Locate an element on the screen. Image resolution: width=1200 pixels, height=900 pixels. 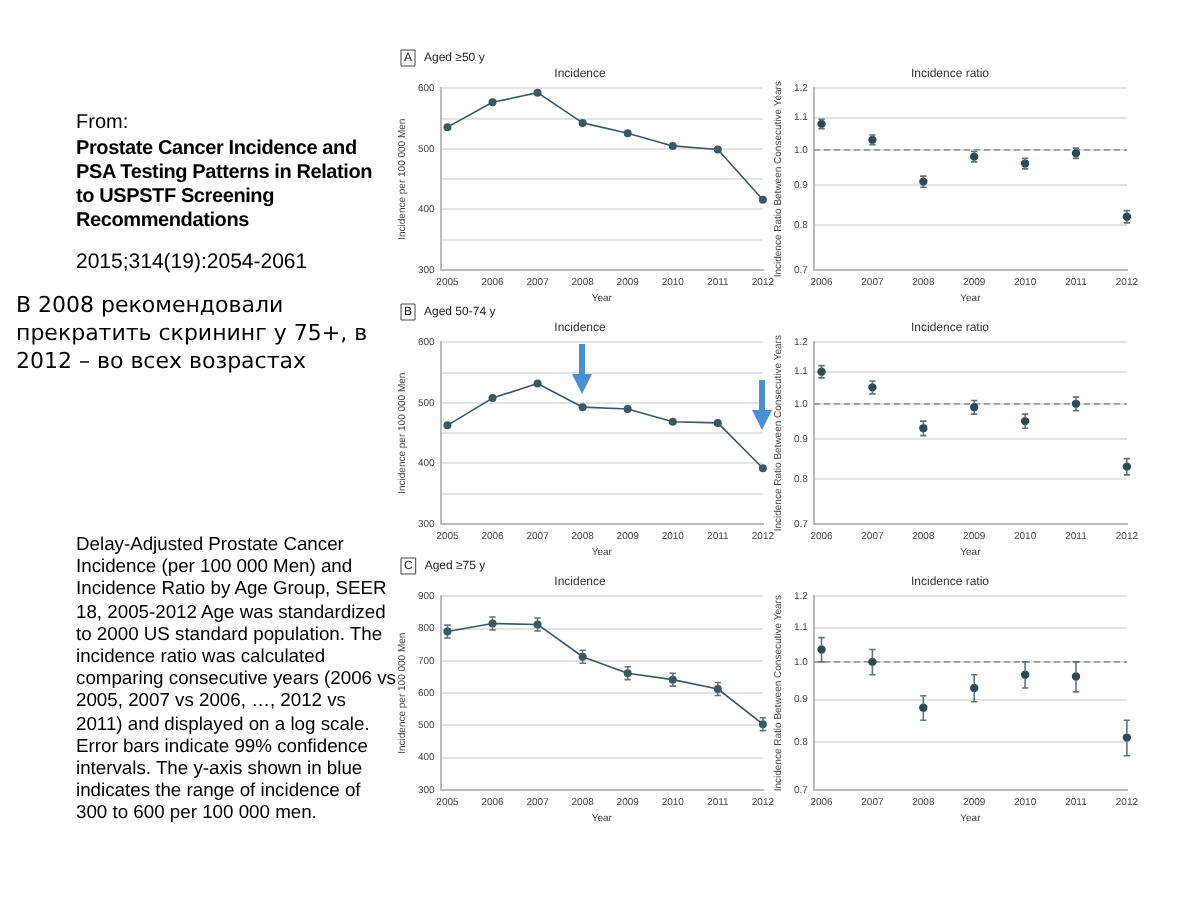
text: Delay-Adjusted Prostate Cancer Incidence (per 100 000 Men) and Incidence Ratio by Age Group, SEER 18, 2005-2012 Age was standardized to 2000 US standard population. The incidence ratio was calculated comparing consecutive years (2006 vs 2005, 2007 vs 2006, …, 2012 vs 2011) and displayed on a log scale. Error bars indicate 99% confidence intervals. The y-axis shown in blue indicates the range of incidence of 300 to 600 per 100 000 men. is located at coordinates (236, 677).